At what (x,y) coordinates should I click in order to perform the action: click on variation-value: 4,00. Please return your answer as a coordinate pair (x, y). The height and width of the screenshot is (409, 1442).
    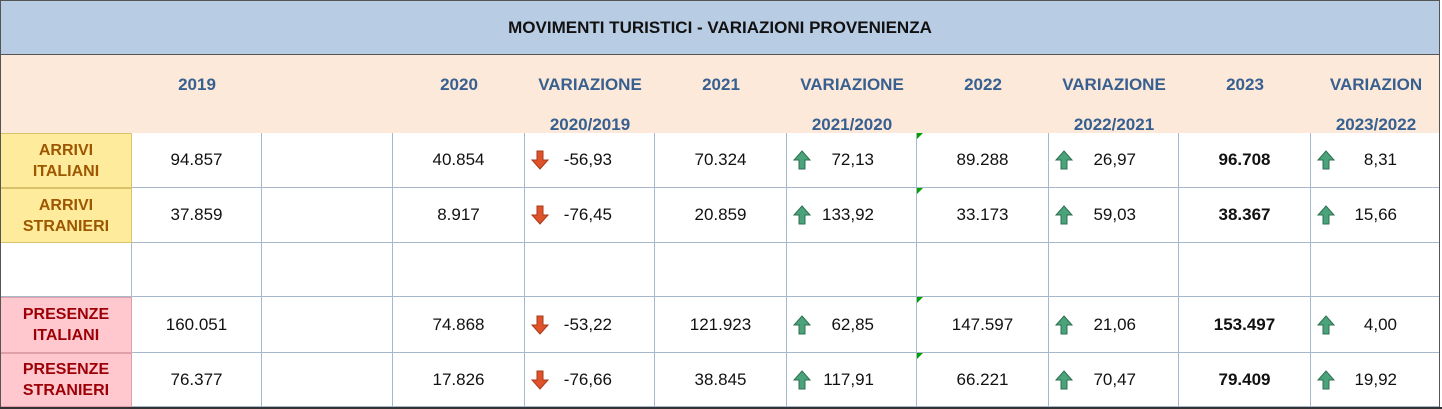
    Looking at the image, I should click on (1380, 324).